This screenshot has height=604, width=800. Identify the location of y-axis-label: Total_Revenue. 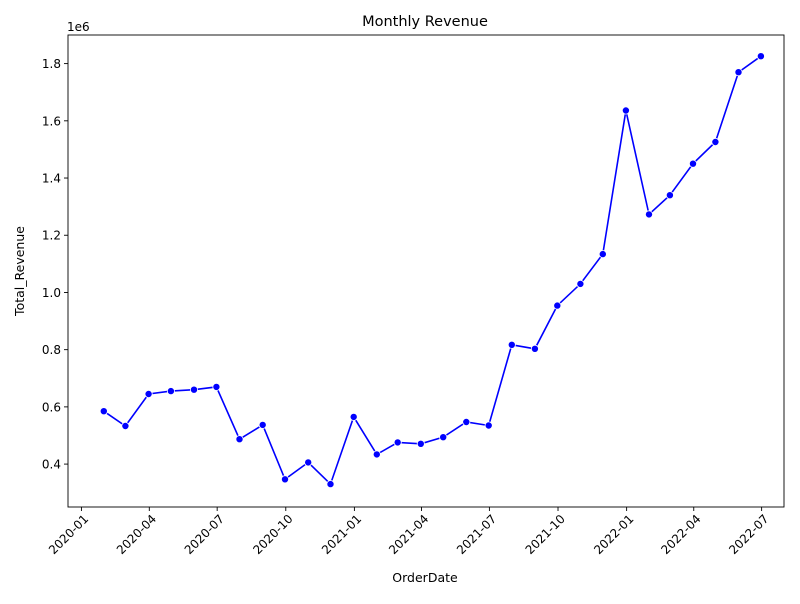
(19, 271).